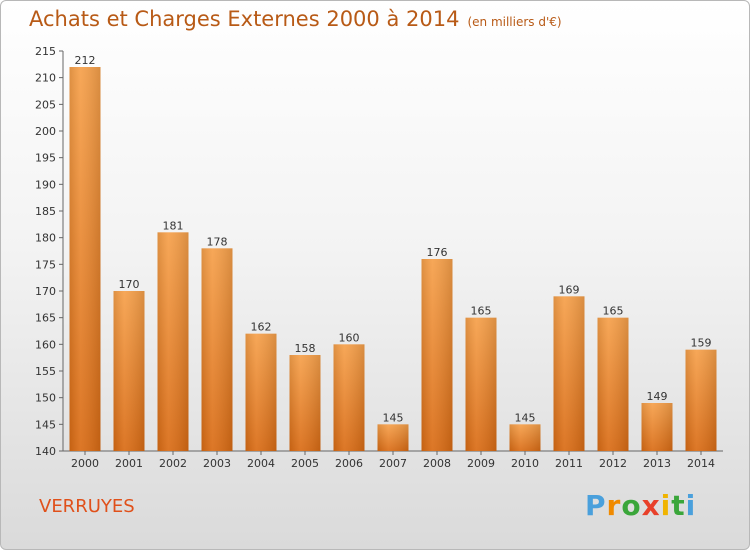 The height and width of the screenshot is (550, 750). What do you see at coordinates (305, 348) in the screenshot?
I see `bar-value-label: 158` at bounding box center [305, 348].